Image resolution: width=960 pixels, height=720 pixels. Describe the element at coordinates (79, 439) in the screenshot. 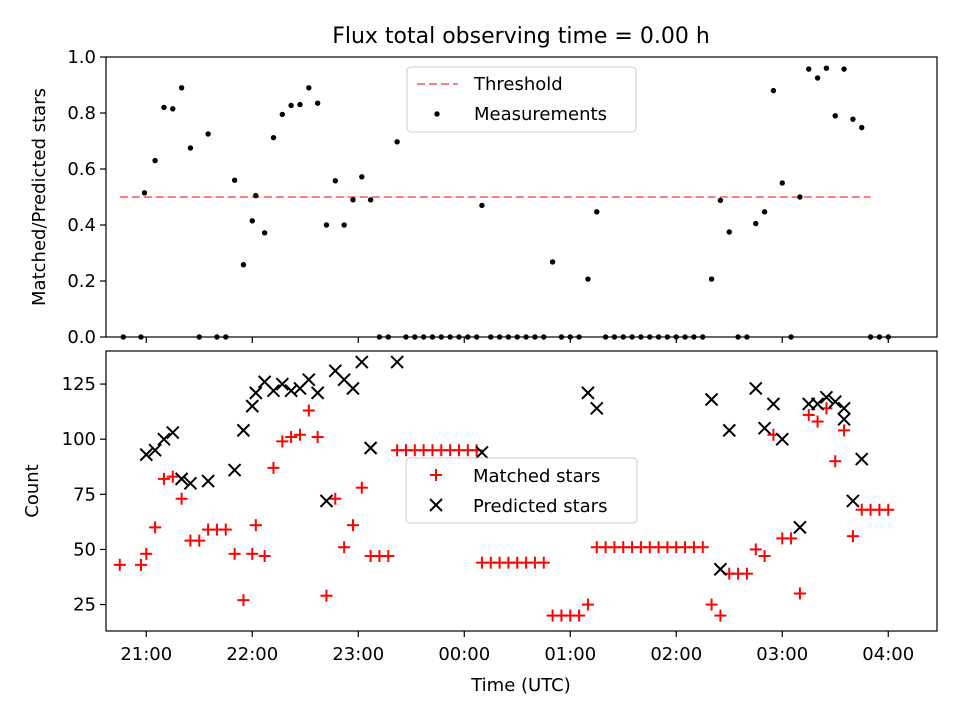

I see `y-tick-label-bottom: 100` at that location.